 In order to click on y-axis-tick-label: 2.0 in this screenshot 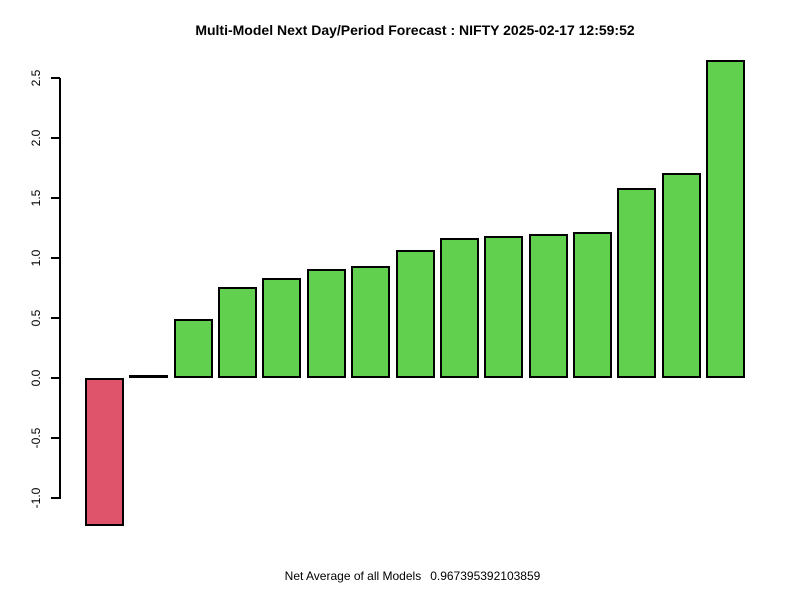, I will do `click(36, 138)`.